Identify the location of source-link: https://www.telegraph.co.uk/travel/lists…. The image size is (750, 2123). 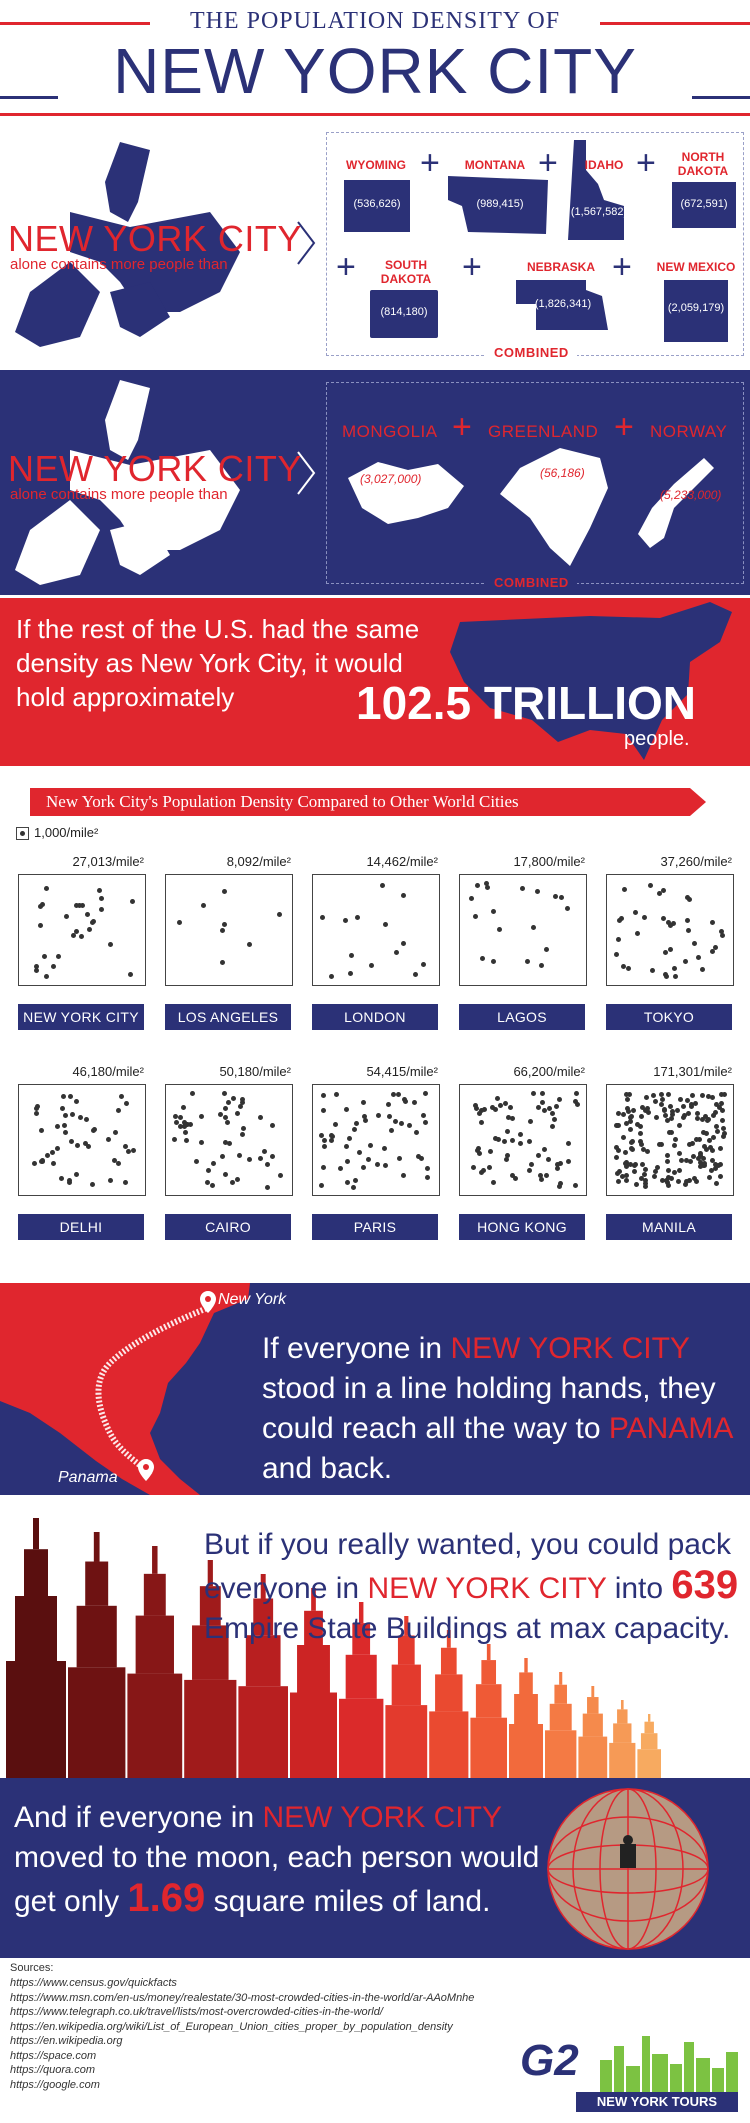
(196, 2012).